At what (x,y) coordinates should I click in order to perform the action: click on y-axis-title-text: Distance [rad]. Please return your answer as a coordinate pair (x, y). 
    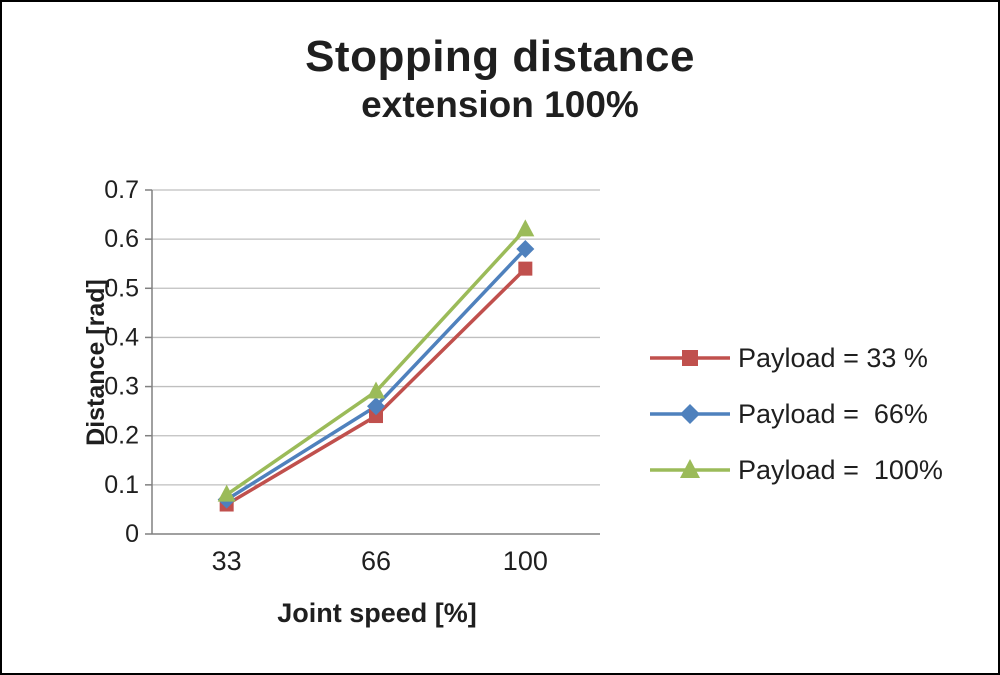
    Looking at the image, I should click on (95, 362).